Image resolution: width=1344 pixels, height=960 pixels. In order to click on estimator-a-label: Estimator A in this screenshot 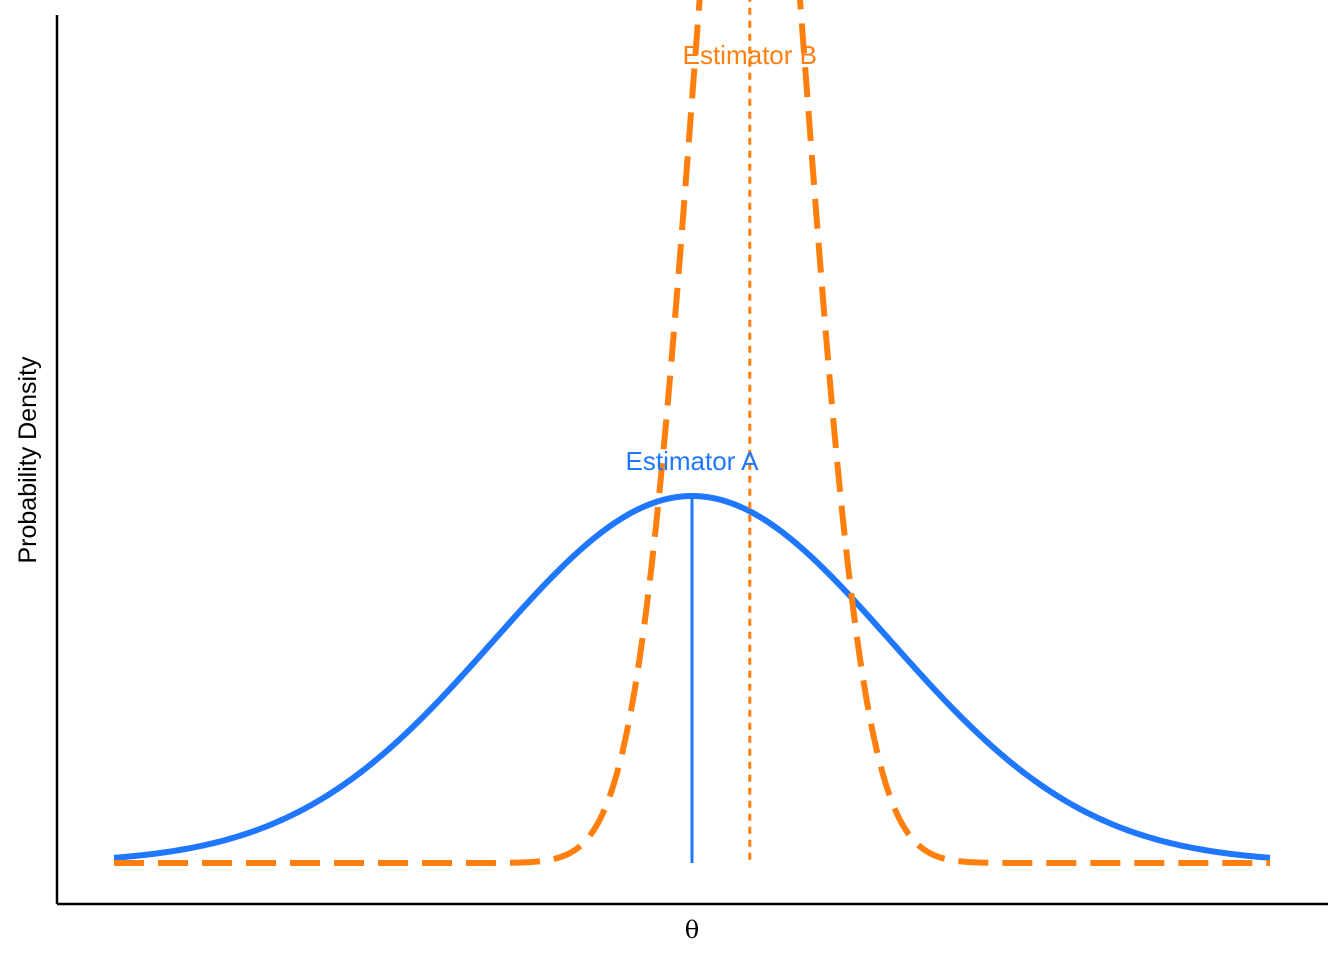, I will do `click(693, 461)`.